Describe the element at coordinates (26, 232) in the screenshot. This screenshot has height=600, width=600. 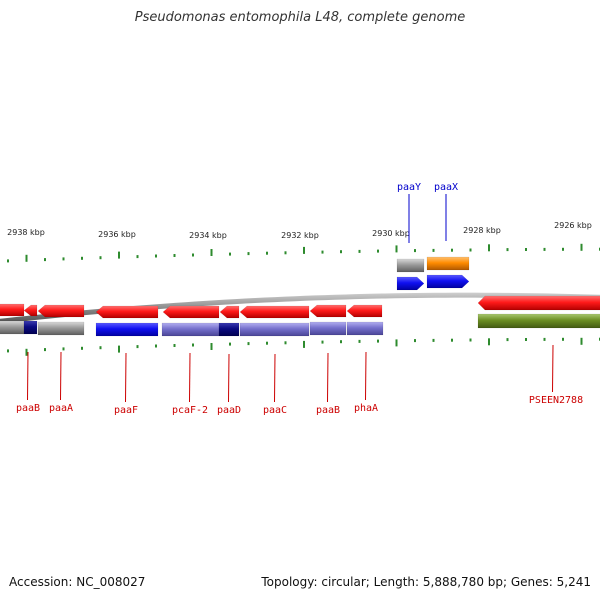
I see `kbp-label: 2938 kbp` at that location.